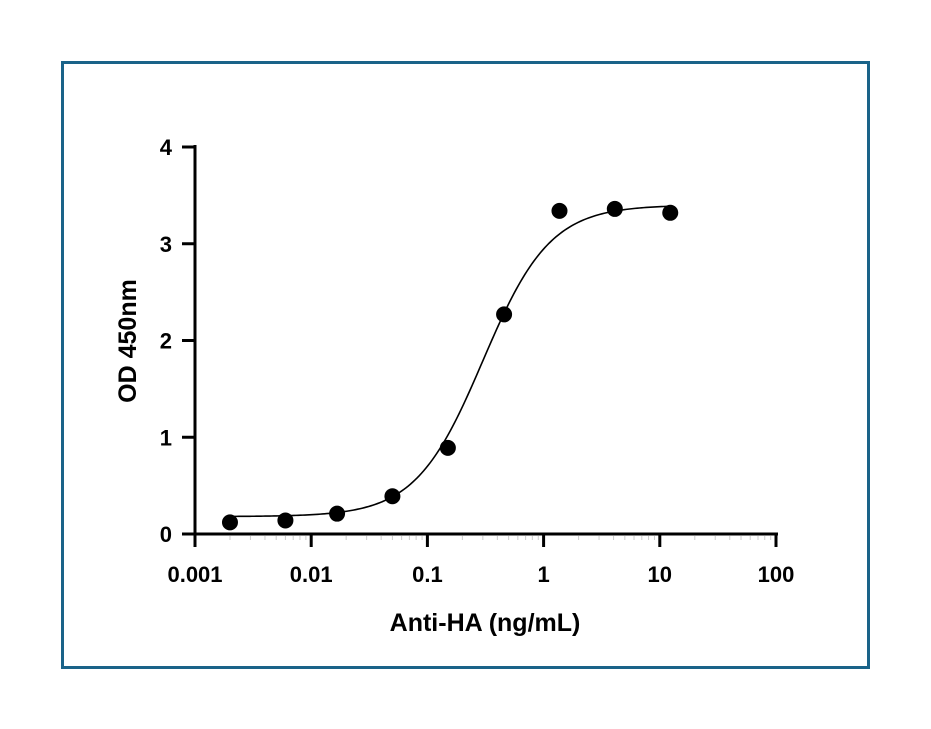 The width and height of the screenshot is (931, 729). I want to click on x-axis-label: Anti-HA (ng/mL), so click(485, 623).